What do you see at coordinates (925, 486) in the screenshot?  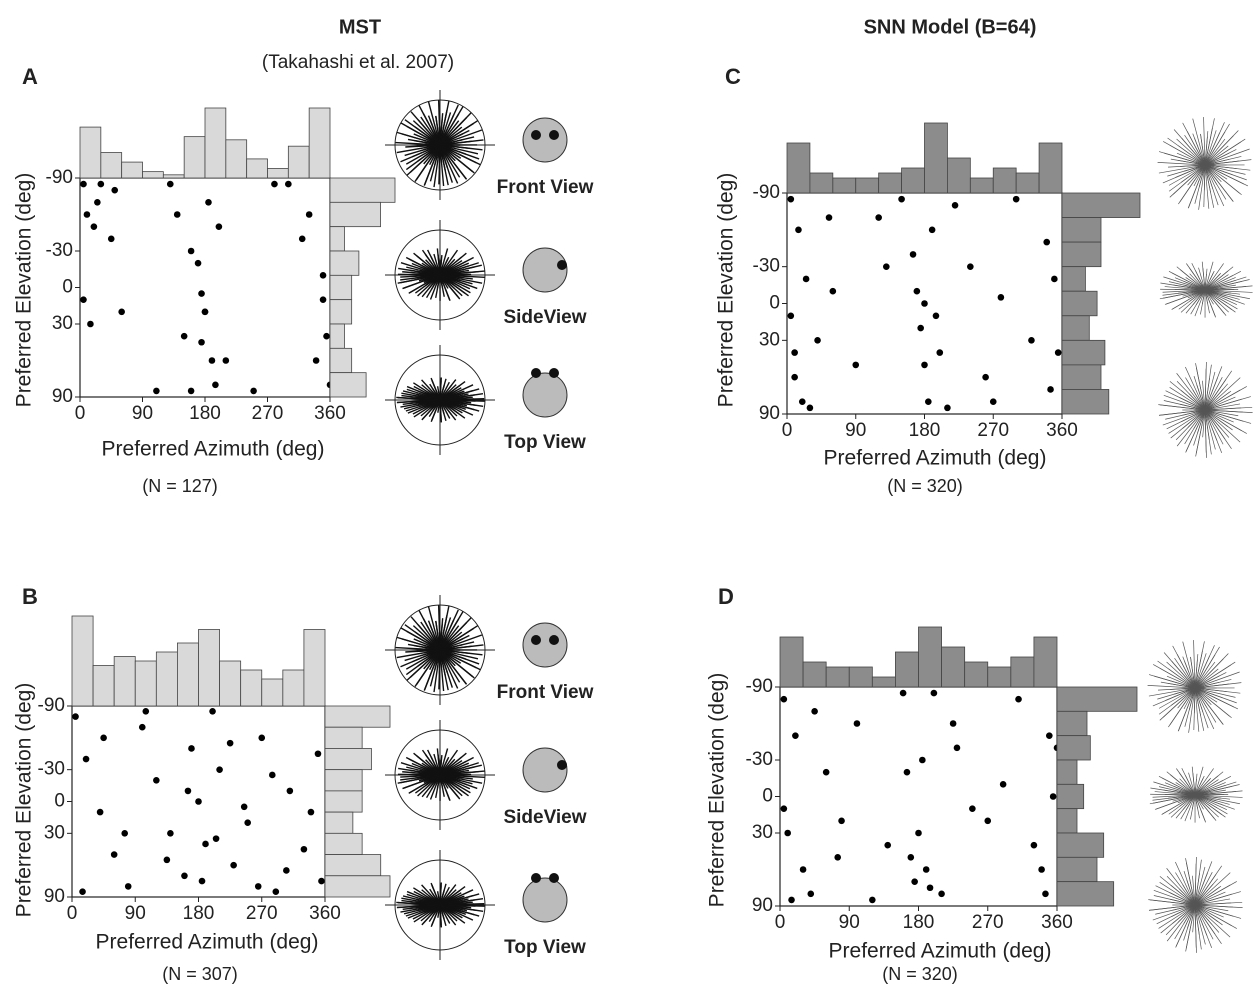 I see `n-label: (N = 320)` at bounding box center [925, 486].